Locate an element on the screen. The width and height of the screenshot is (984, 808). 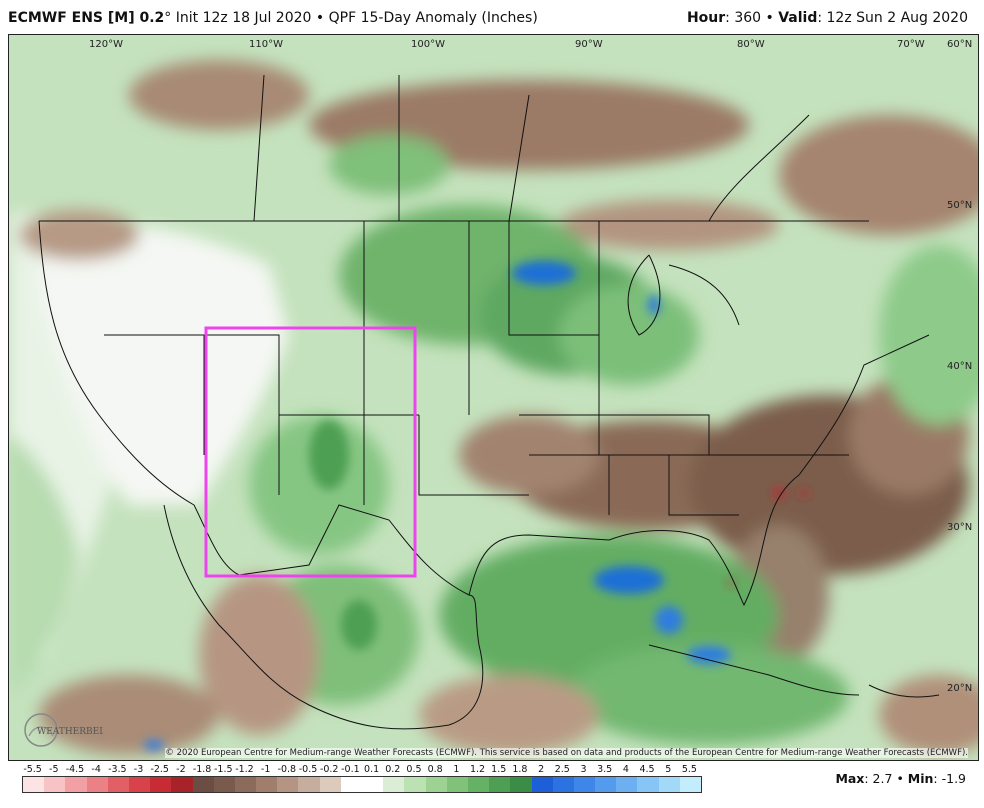
colorbar-tick-label: 5 is located at coordinates (668, 769).